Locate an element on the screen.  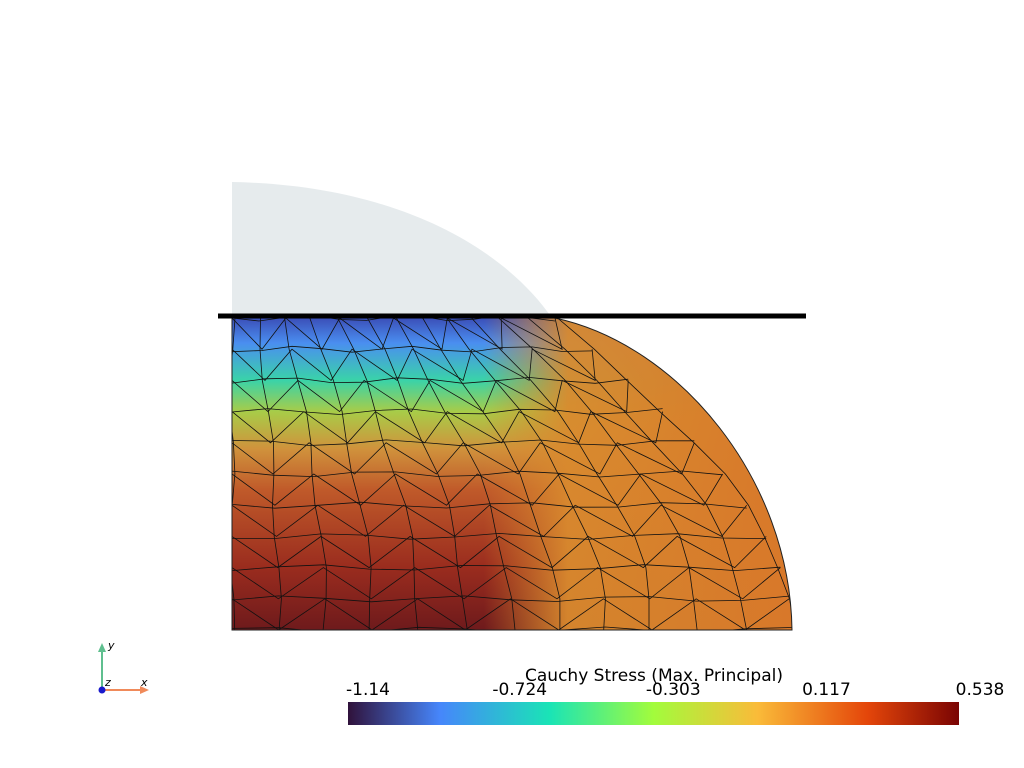
axes-triad: y z x is located at coordinates (123, 666).